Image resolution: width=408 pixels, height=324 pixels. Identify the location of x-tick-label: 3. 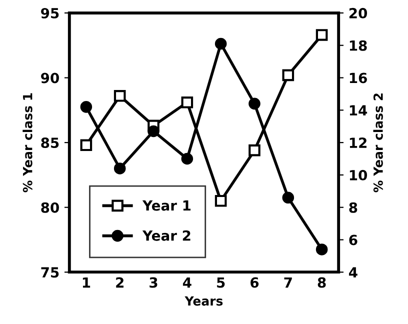
(154, 282).